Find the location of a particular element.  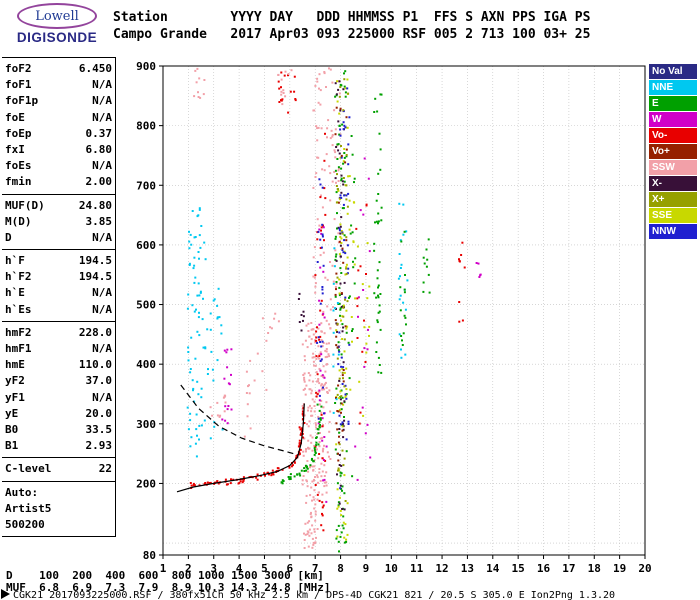

transmission-curve is located at coordinates (239, 420).